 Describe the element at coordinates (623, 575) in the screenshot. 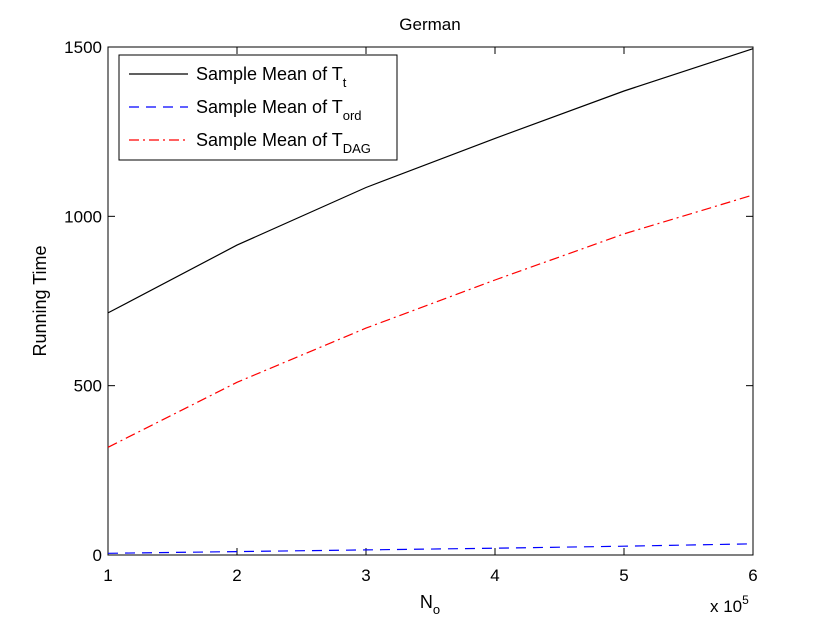

I see `x-tick-label: 5` at that location.